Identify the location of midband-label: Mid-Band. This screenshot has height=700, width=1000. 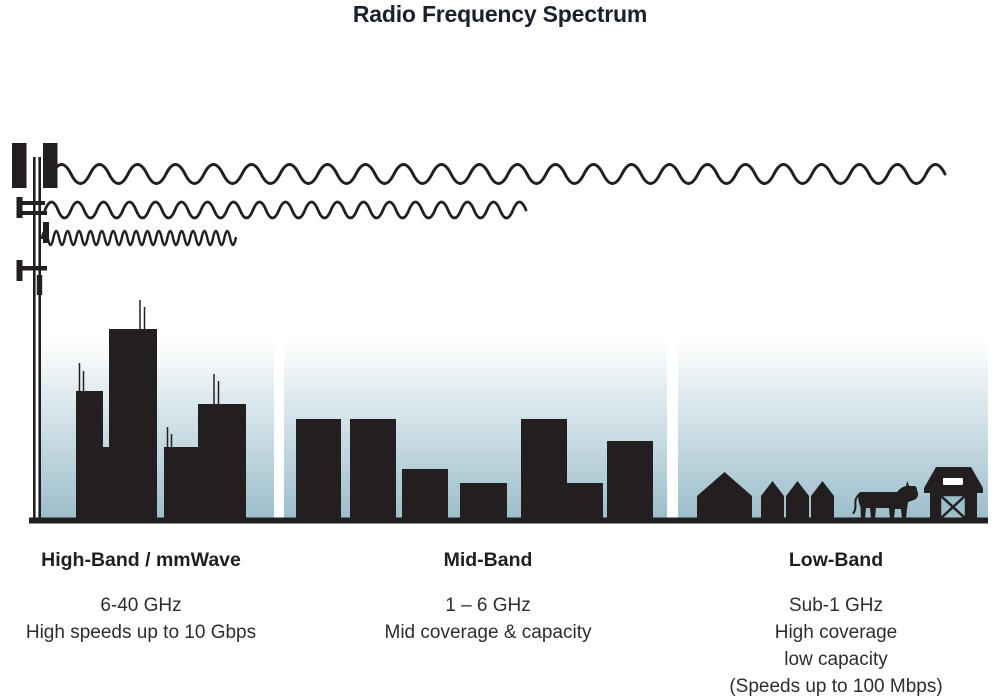
(488, 560).